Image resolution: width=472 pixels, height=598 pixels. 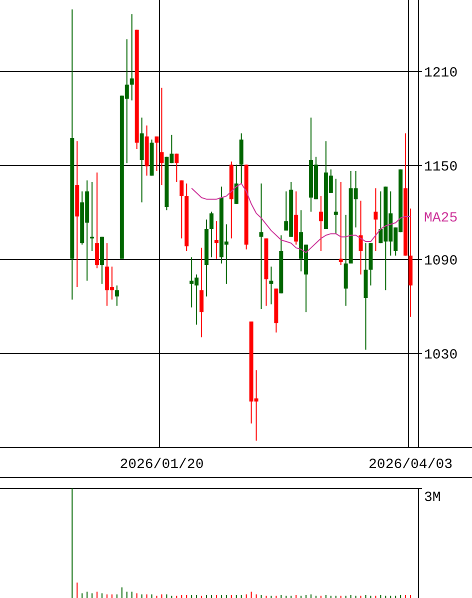 What do you see at coordinates (410, 464) in the screenshot?
I see `x-tick-label: 2026/04/03` at bounding box center [410, 464].